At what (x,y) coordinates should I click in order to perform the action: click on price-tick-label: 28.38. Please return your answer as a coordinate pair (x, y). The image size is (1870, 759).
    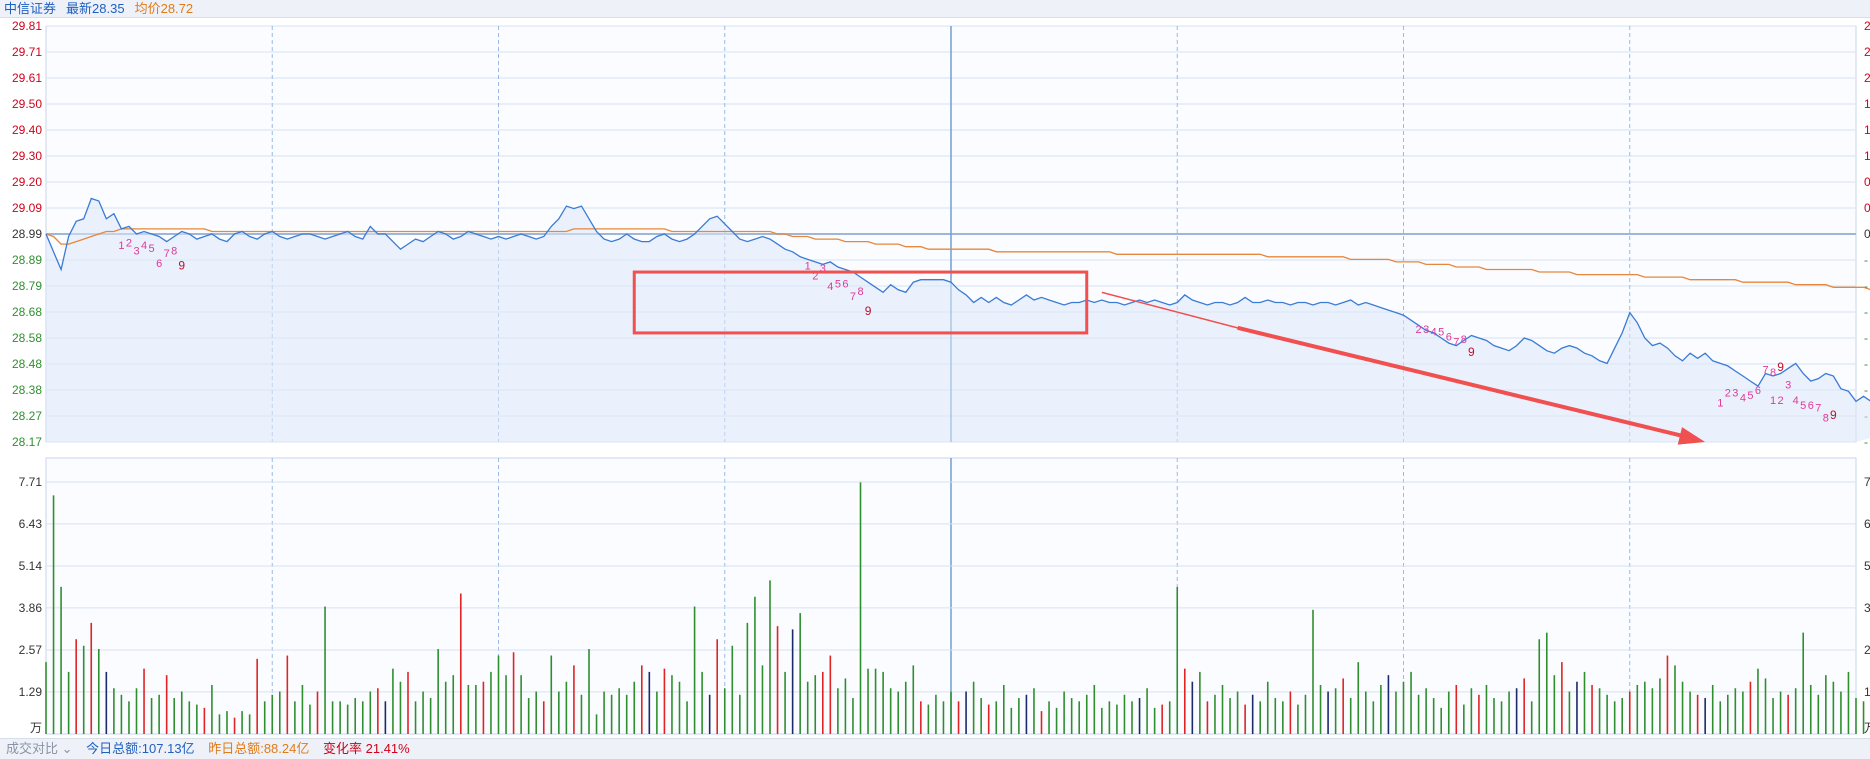
    Looking at the image, I should click on (27, 390).